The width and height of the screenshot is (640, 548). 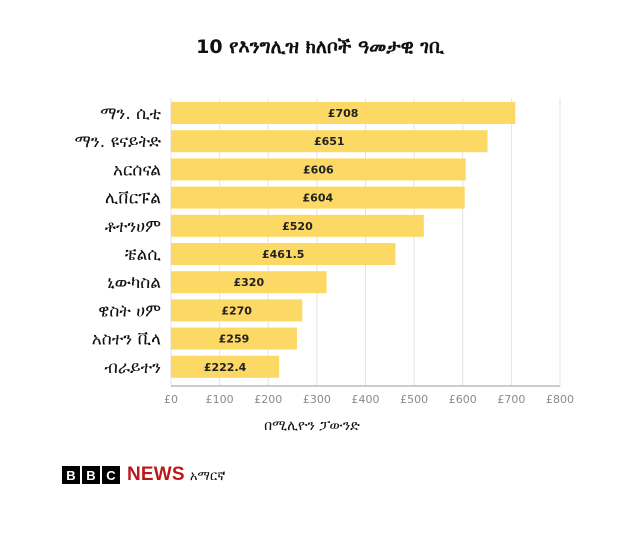 What do you see at coordinates (511, 399) in the screenshot?
I see `x-tick-label: £700` at bounding box center [511, 399].